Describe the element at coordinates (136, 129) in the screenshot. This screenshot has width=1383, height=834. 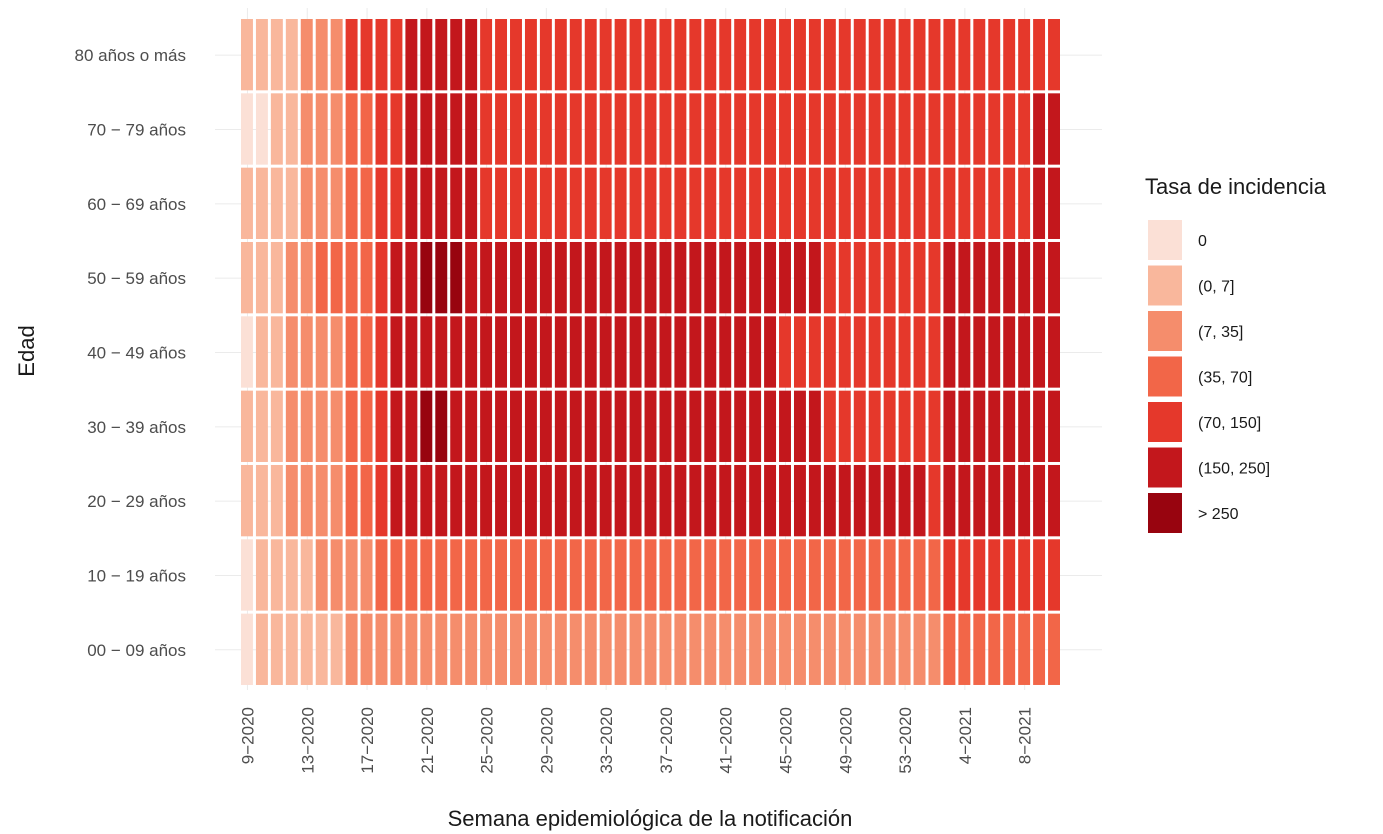
I see `y-tick-label: 70 − 79 años` at that location.